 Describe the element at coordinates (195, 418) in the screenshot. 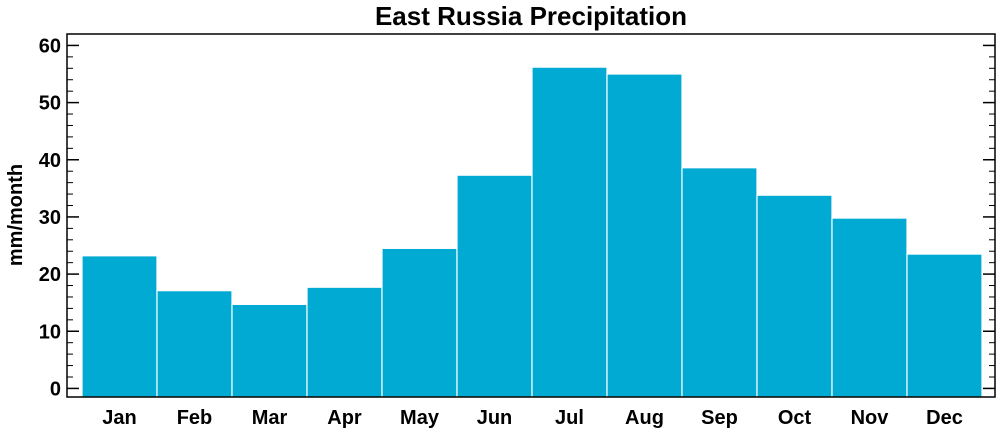

I see `x-tick-label: Feb` at that location.